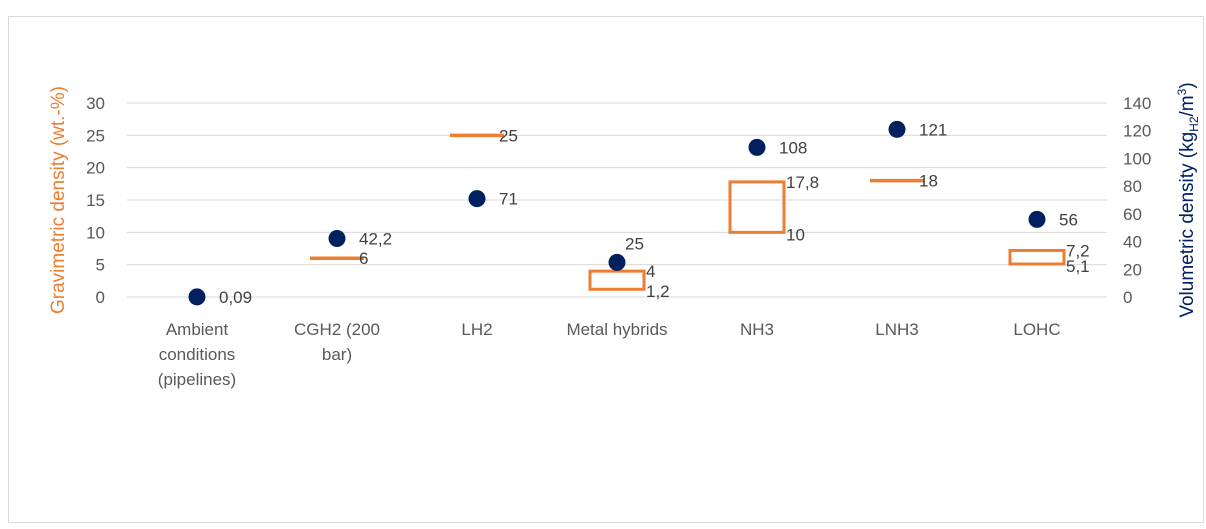  I want to click on gravimetric-high-label: 7,2, so click(1078, 250).